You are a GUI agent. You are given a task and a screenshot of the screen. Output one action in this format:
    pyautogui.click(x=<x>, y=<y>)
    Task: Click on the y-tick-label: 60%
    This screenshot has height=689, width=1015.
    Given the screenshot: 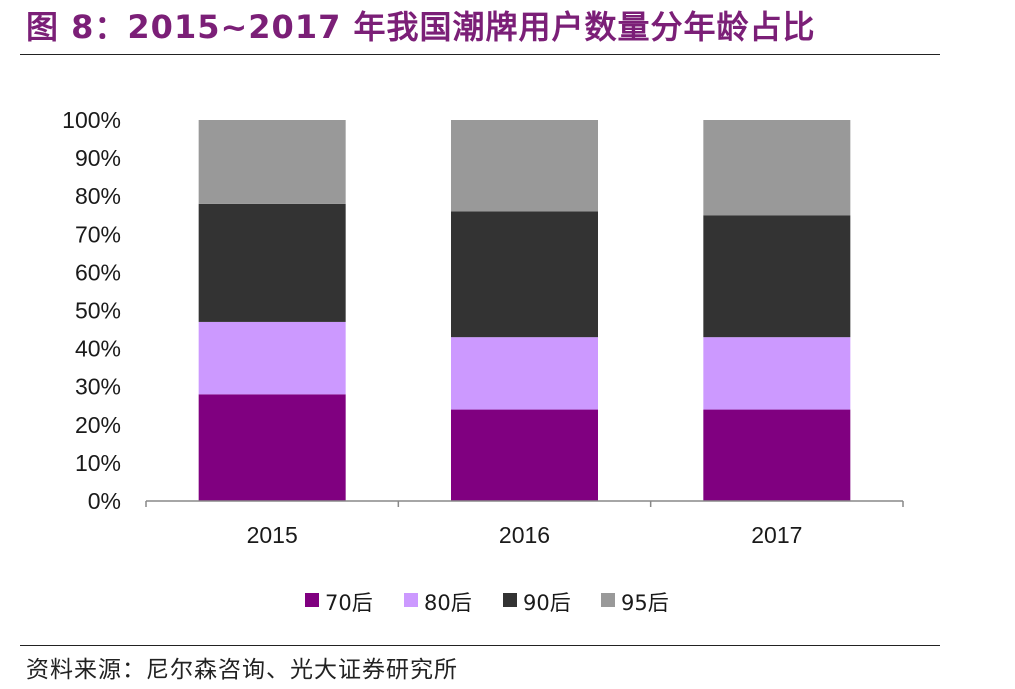 What is the action you would take?
    pyautogui.click(x=98, y=272)
    